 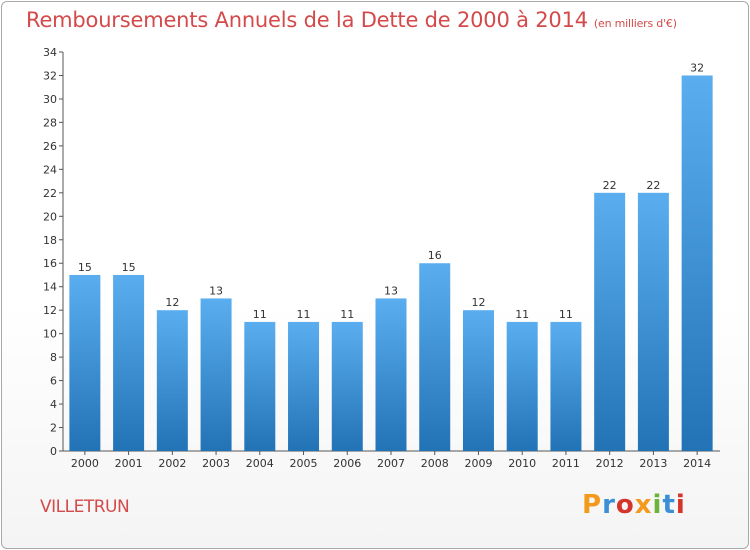 I want to click on y-tick-label: 18, so click(x=50, y=240).